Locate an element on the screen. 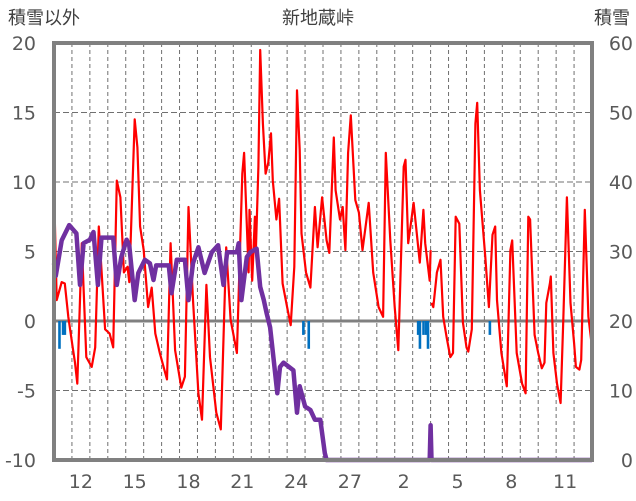 The height and width of the screenshot is (501, 636). chart-title: 新地蔵峠 is located at coordinates (318, 18).